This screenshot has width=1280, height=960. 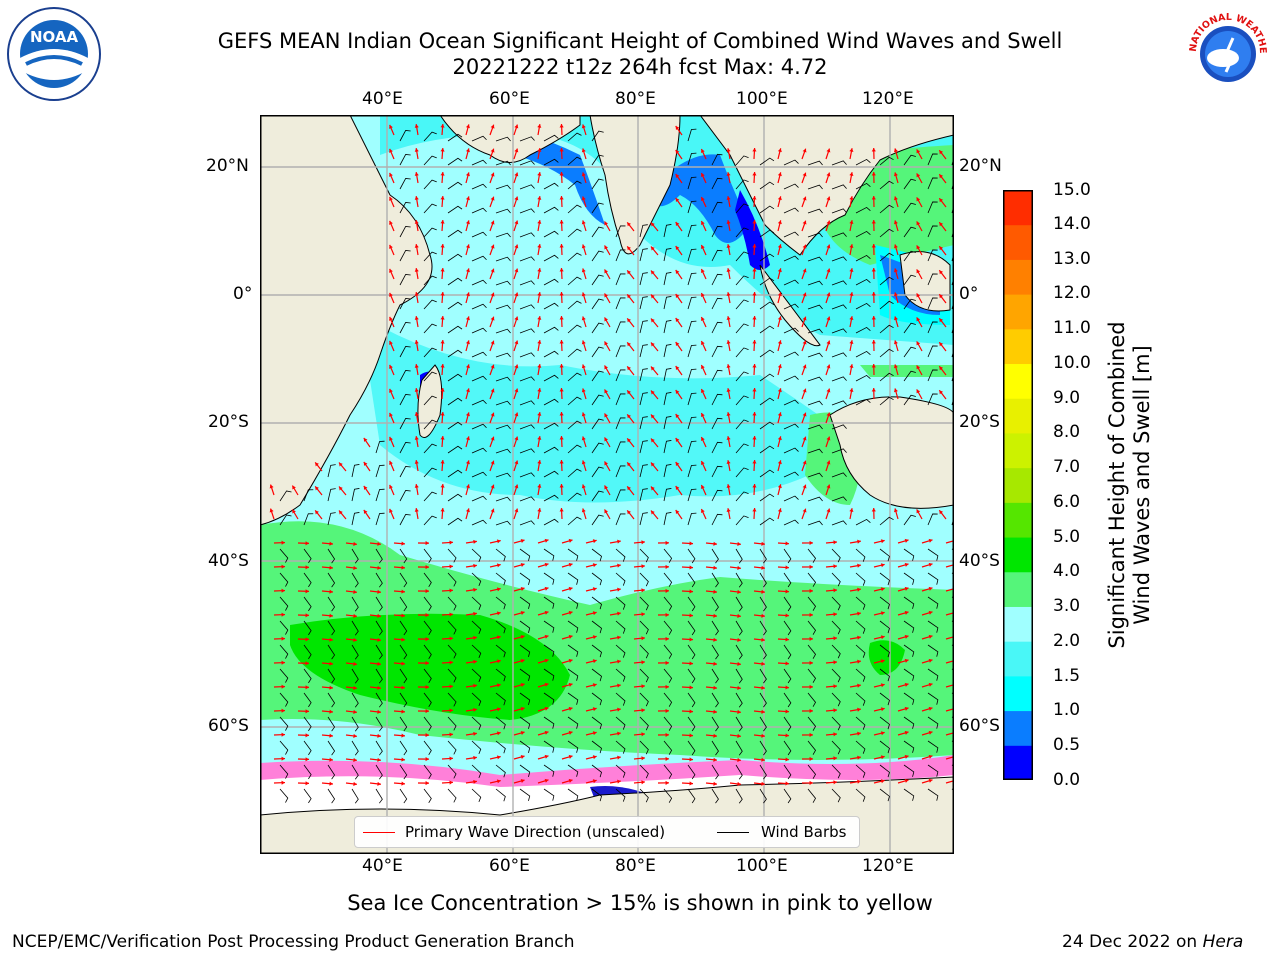 What do you see at coordinates (1117, 485) in the screenshot?
I see `colorbar-title-line1: Significant Height of Combined` at bounding box center [1117, 485].